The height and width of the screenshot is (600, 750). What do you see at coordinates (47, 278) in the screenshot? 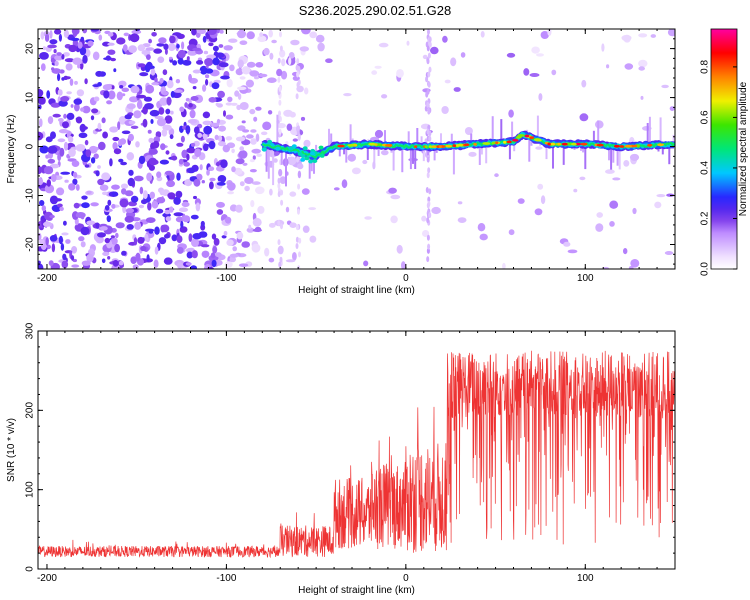
I see `x-tick-label: -200` at bounding box center [47, 278].